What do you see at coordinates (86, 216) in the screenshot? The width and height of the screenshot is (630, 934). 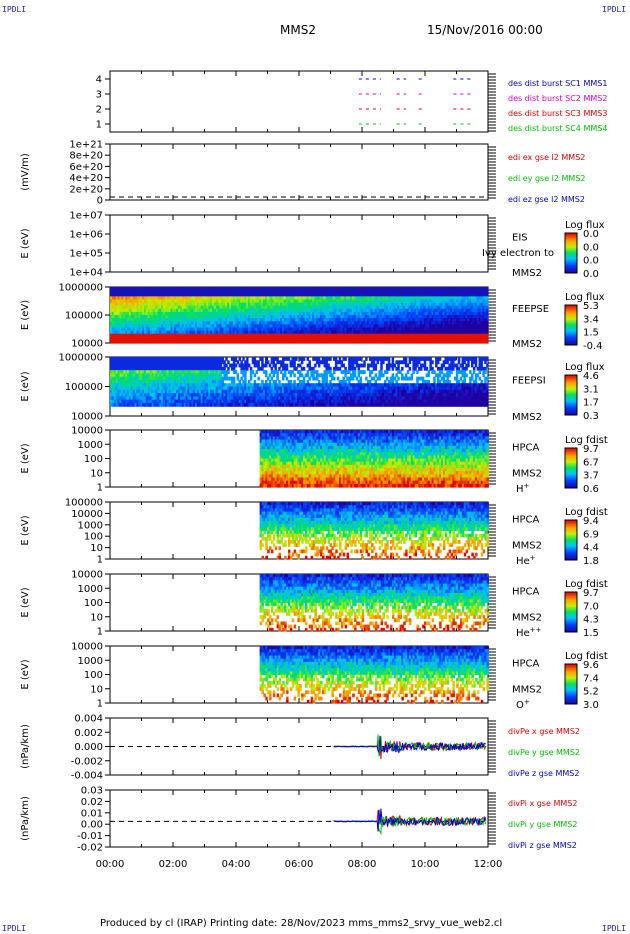 I see `y-tick-label: 1e+07` at bounding box center [86, 216].